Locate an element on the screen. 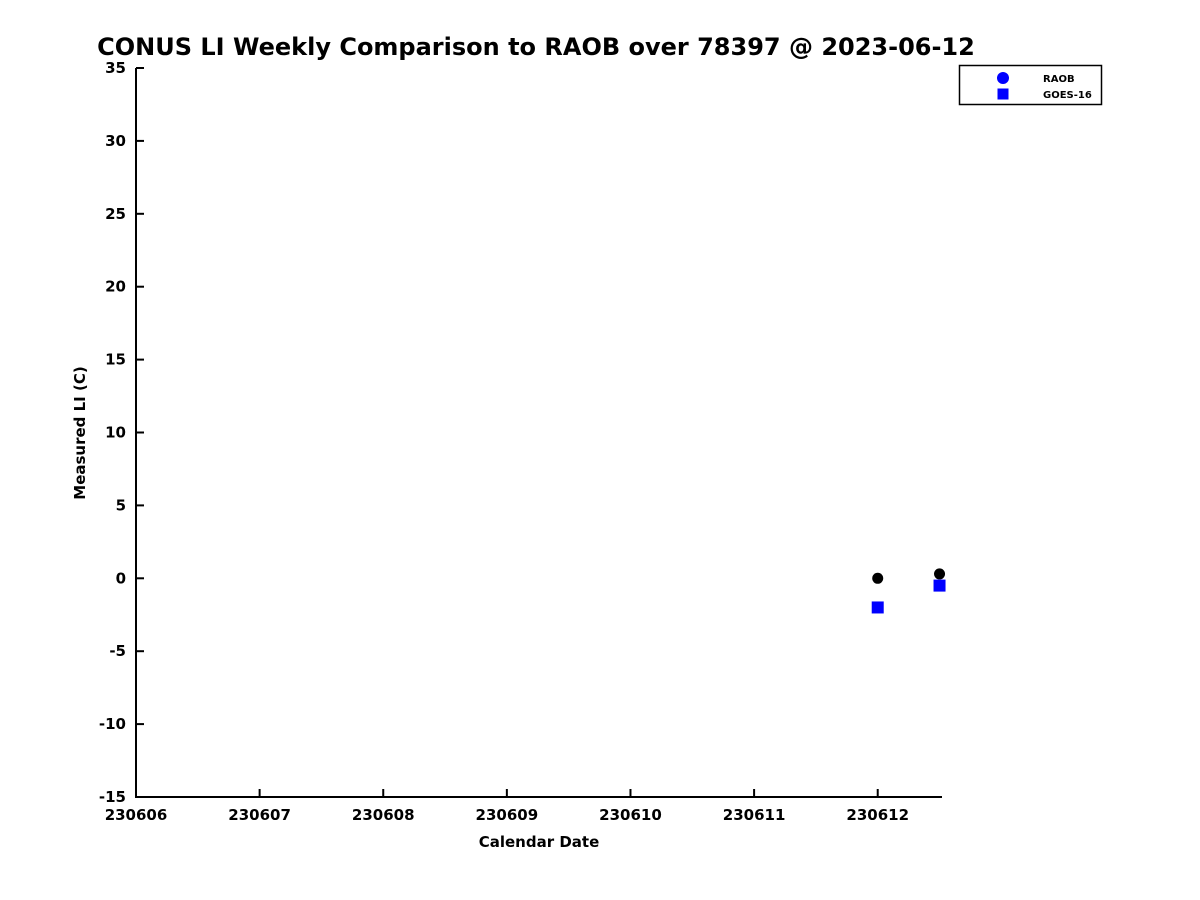  y-tick-label: 35 is located at coordinates (115, 68).